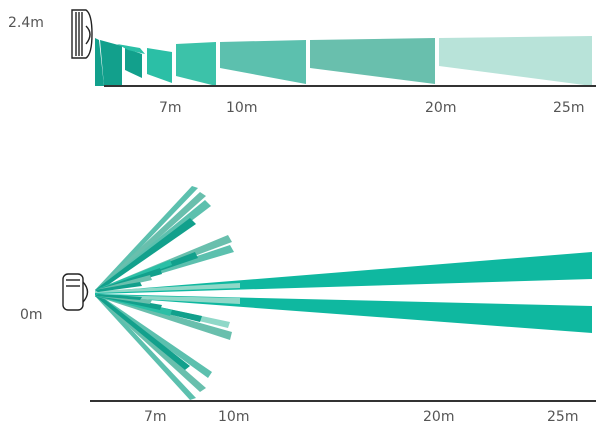 Image resolution: width=596 pixels, height=427 pixels. Describe the element at coordinates (241, 108) in the screenshot. I see `side-distance-10m: 10m` at that location.